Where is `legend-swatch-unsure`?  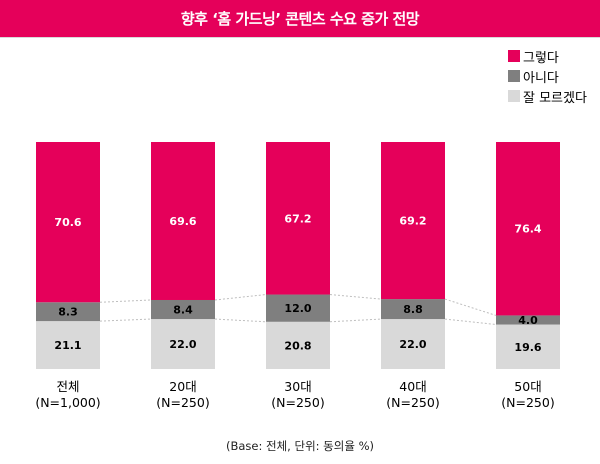
legend-swatch-unsure is located at coordinates (514, 96).